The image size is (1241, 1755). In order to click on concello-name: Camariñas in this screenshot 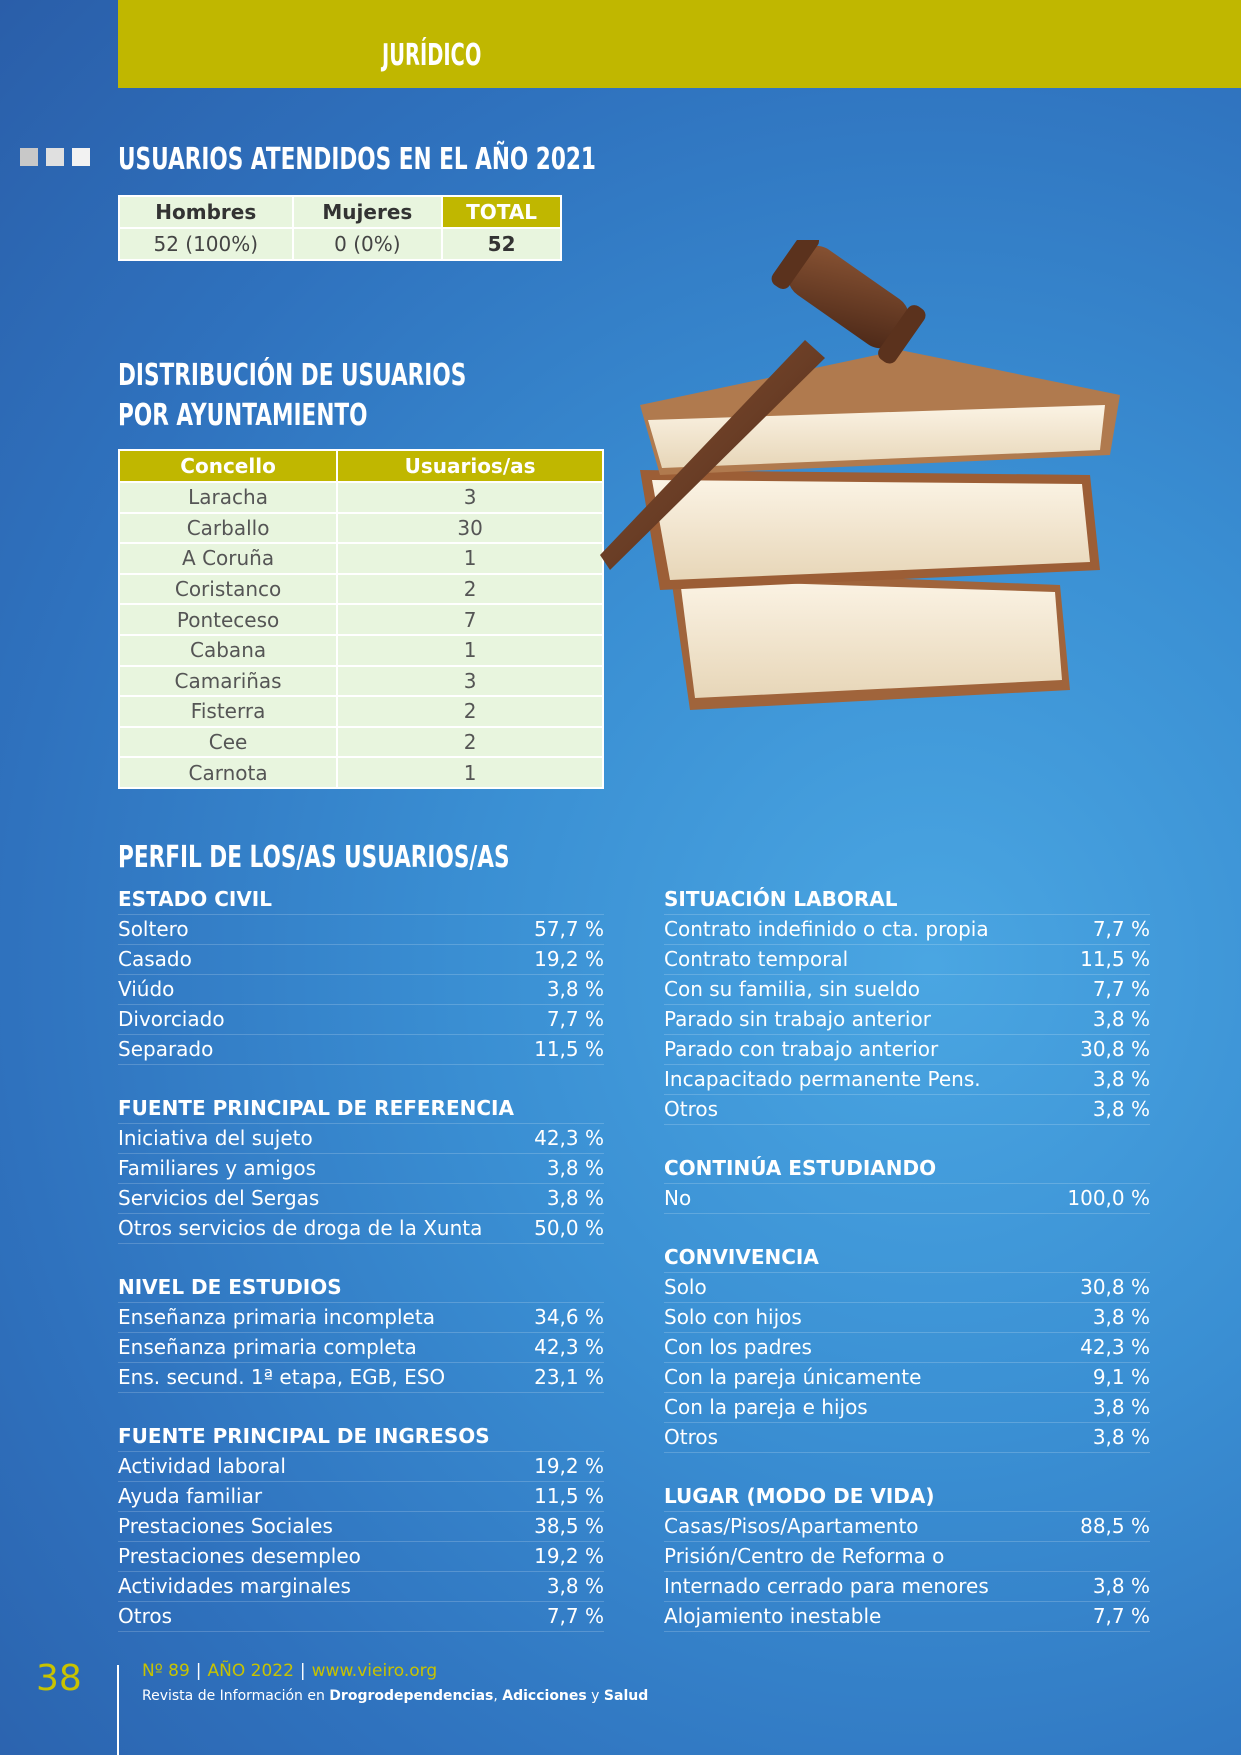, I will do `click(228, 681)`.